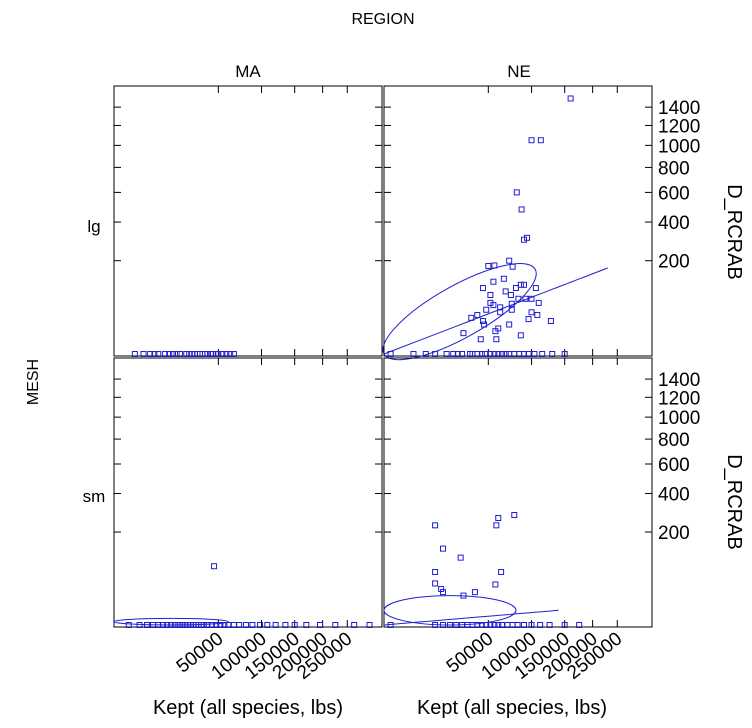  What do you see at coordinates (248, 708) in the screenshot?
I see `x-axis-label-ma: Kept (all species, lbs)` at bounding box center [248, 708].